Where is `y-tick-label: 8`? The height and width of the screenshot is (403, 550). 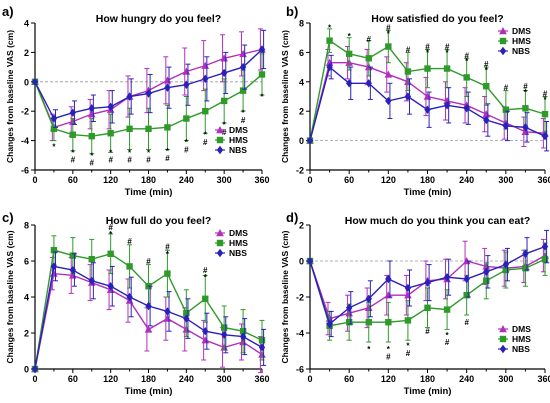
y-tick-label: 8 is located at coordinates (301, 24).